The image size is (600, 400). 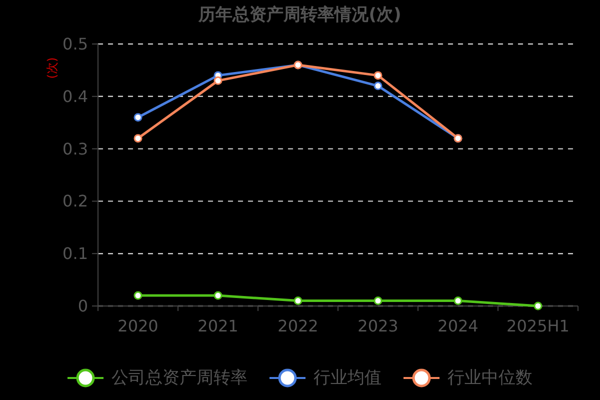 What do you see at coordinates (138, 326) in the screenshot?
I see `x-tick-label: 2020` at bounding box center [138, 326].